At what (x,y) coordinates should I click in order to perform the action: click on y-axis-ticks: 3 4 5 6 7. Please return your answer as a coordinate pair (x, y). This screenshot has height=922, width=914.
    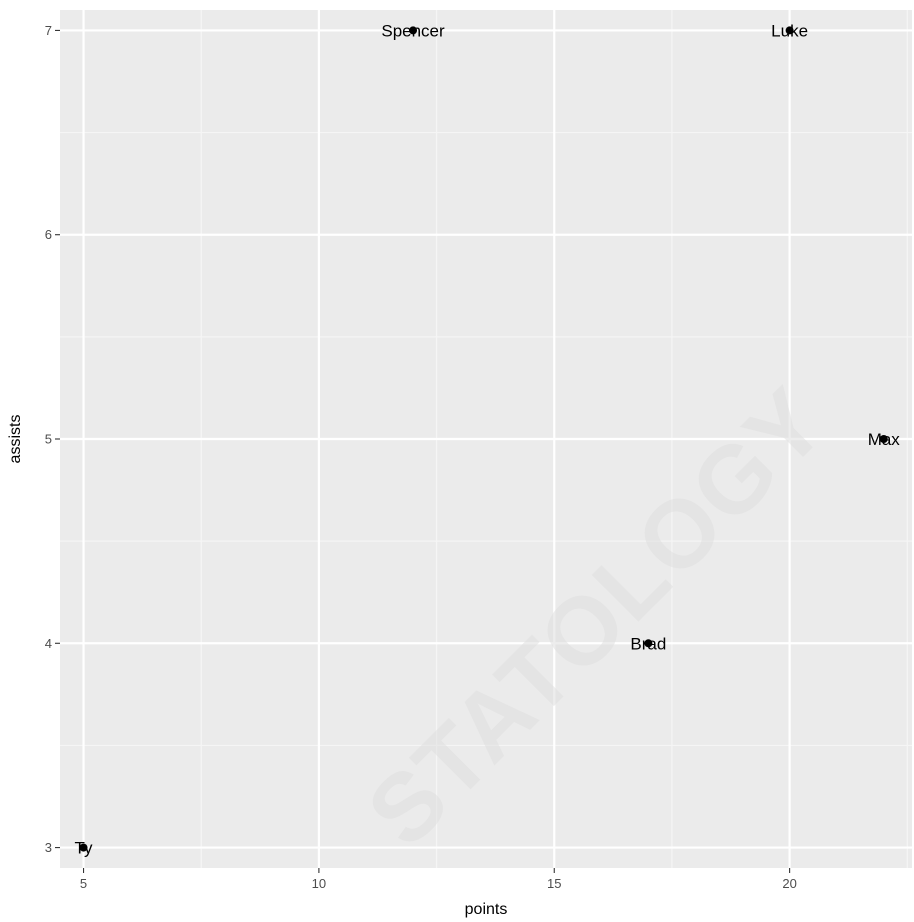
    Looking at the image, I should click on (52, 439).